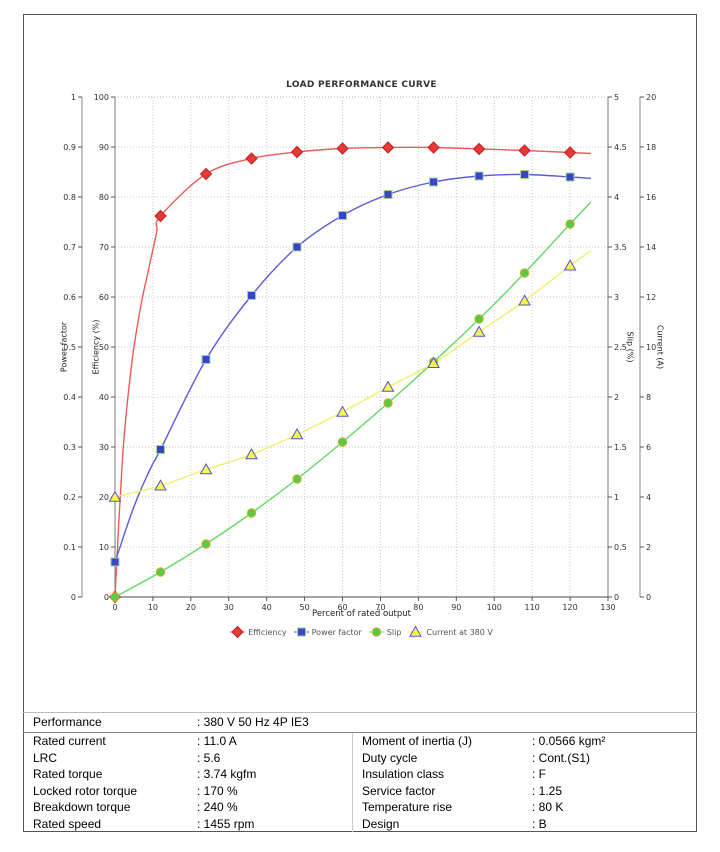 This screenshot has height=852, width=720. What do you see at coordinates (361, 614) in the screenshot?
I see `axis-label-percent-rated-output: Percent of rated output` at bounding box center [361, 614].